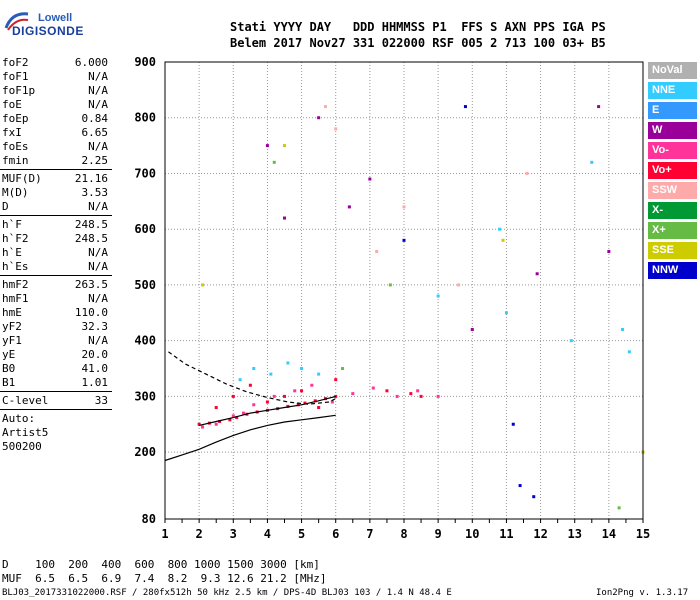 The width and height of the screenshot is (700, 600). What do you see at coordinates (145, 173) in the screenshot?
I see `y-tick-label: 700` at bounding box center [145, 173].